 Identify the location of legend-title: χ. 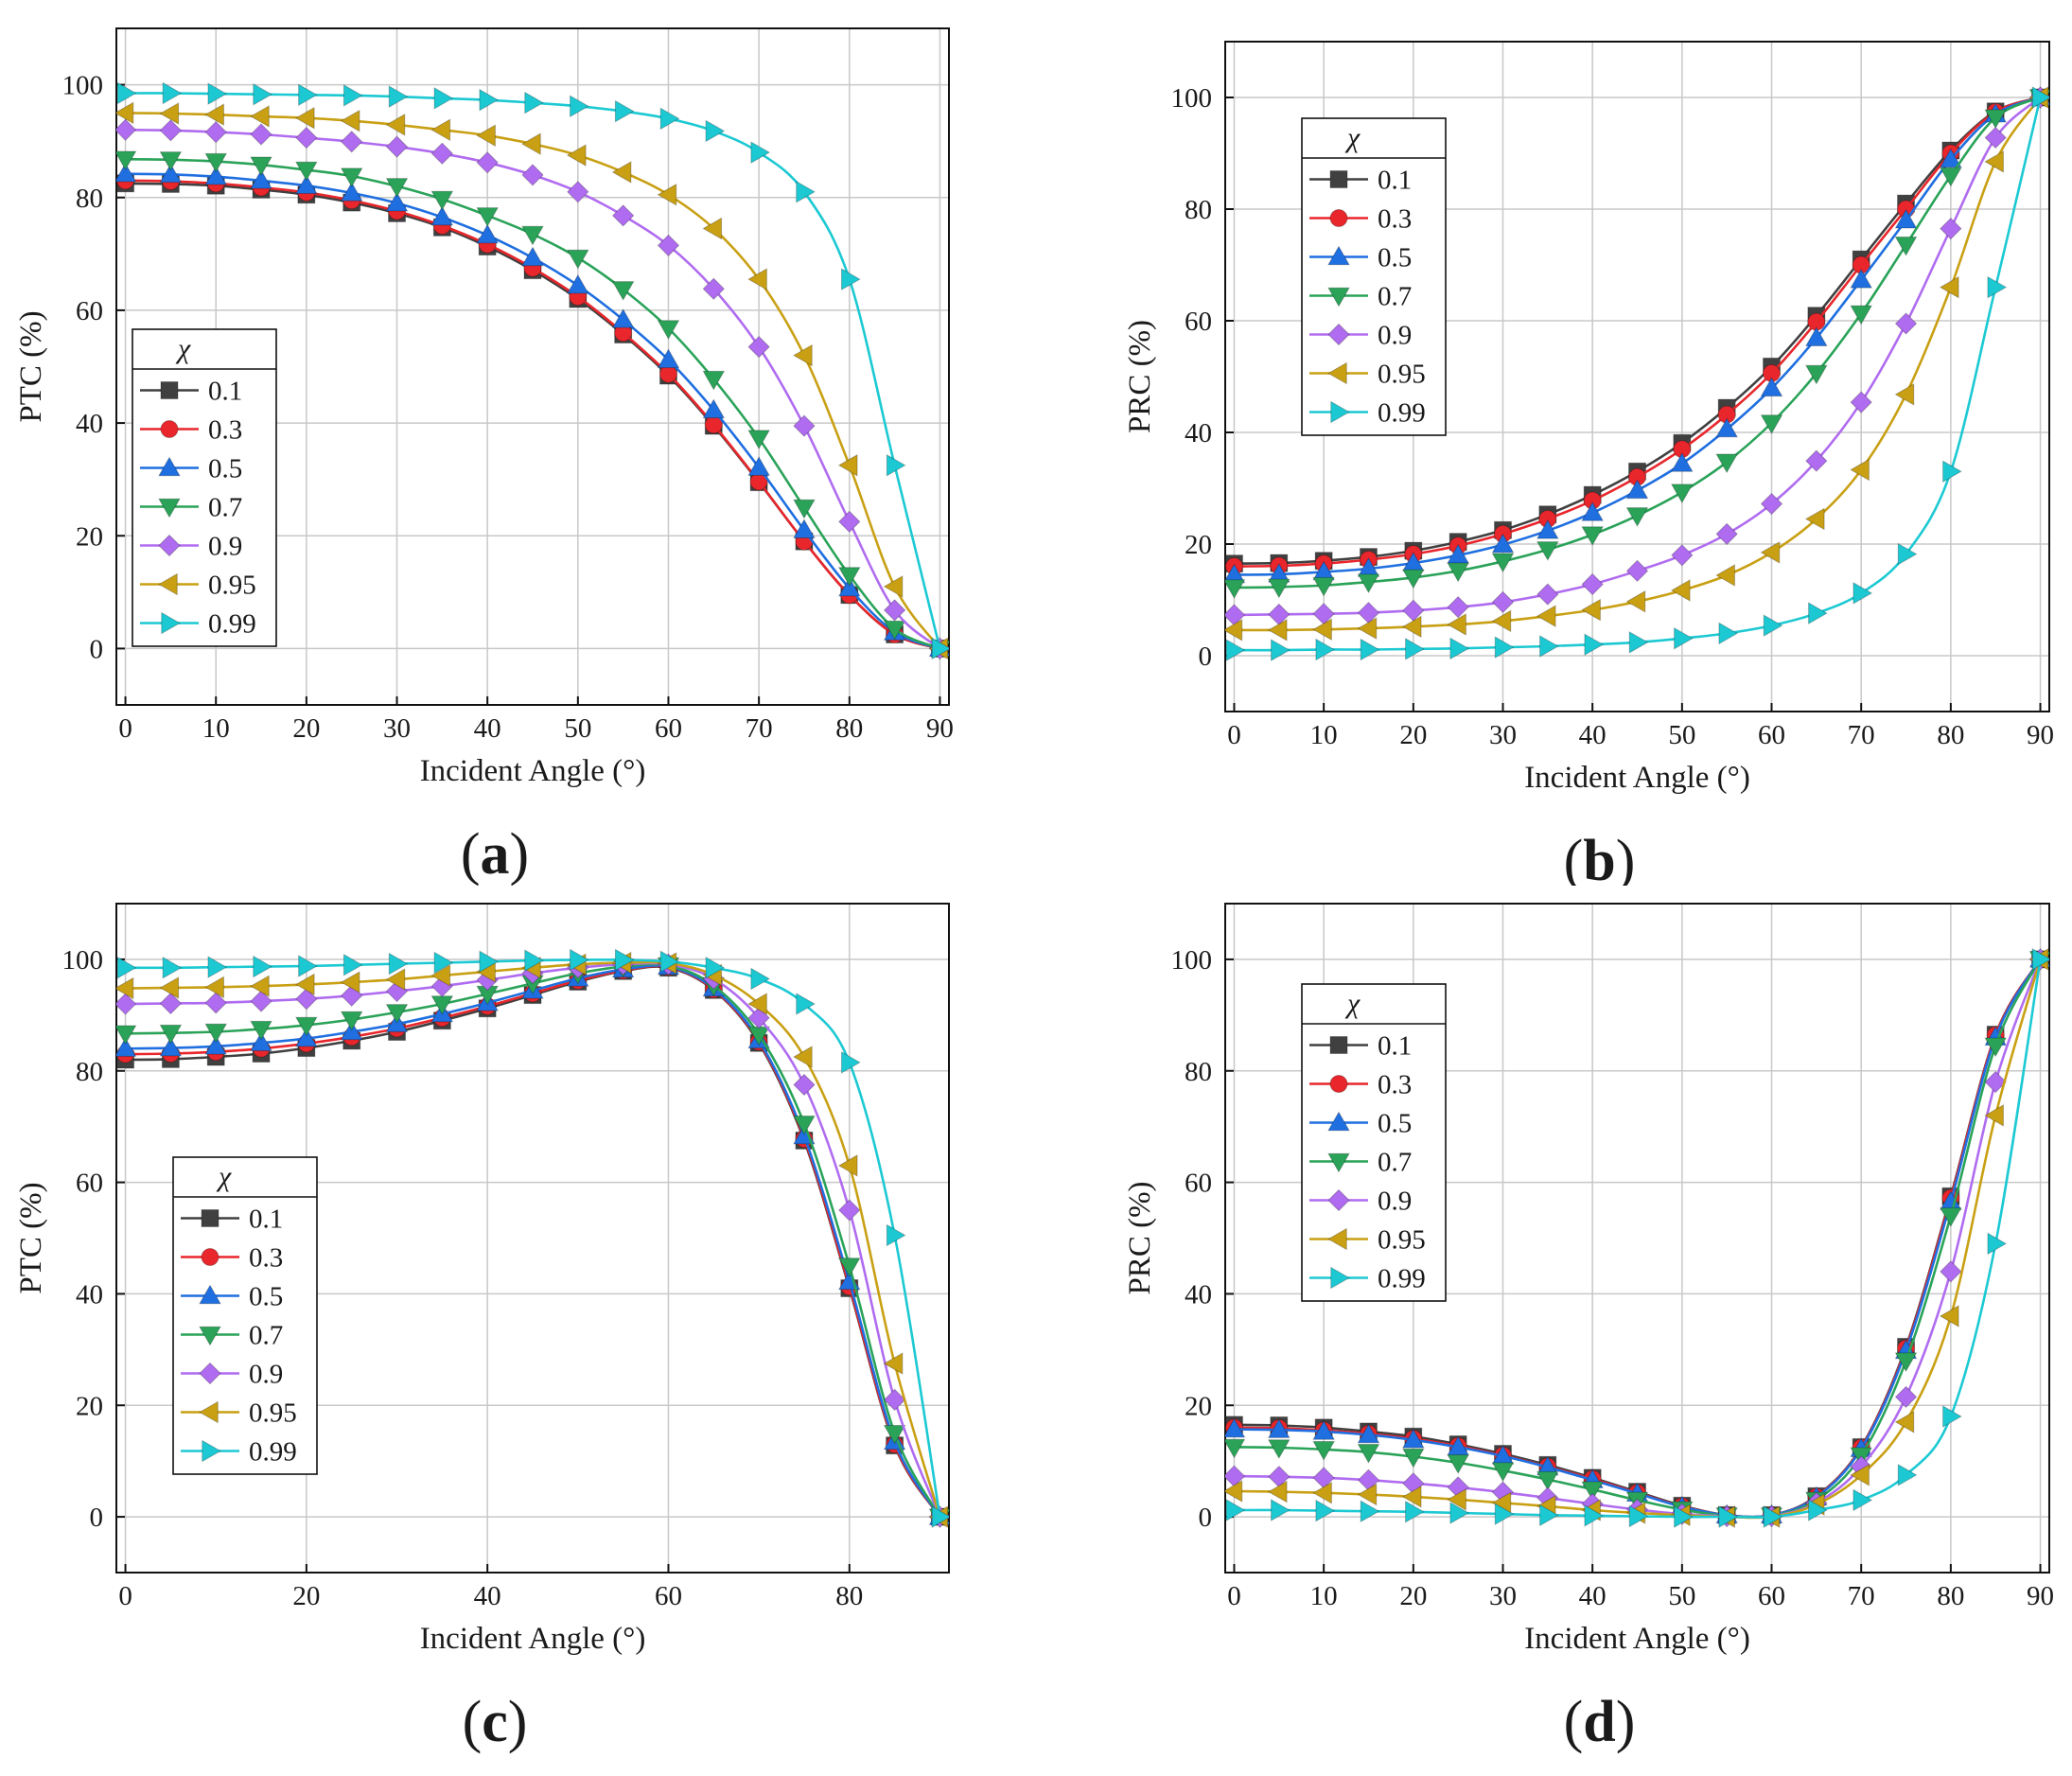
(224, 1176).